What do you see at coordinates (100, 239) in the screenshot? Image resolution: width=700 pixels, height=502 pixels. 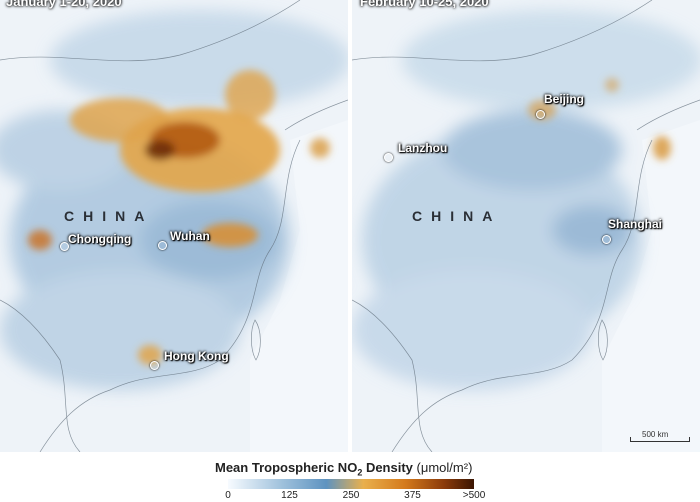 I see `city-name: Chongqing` at bounding box center [100, 239].